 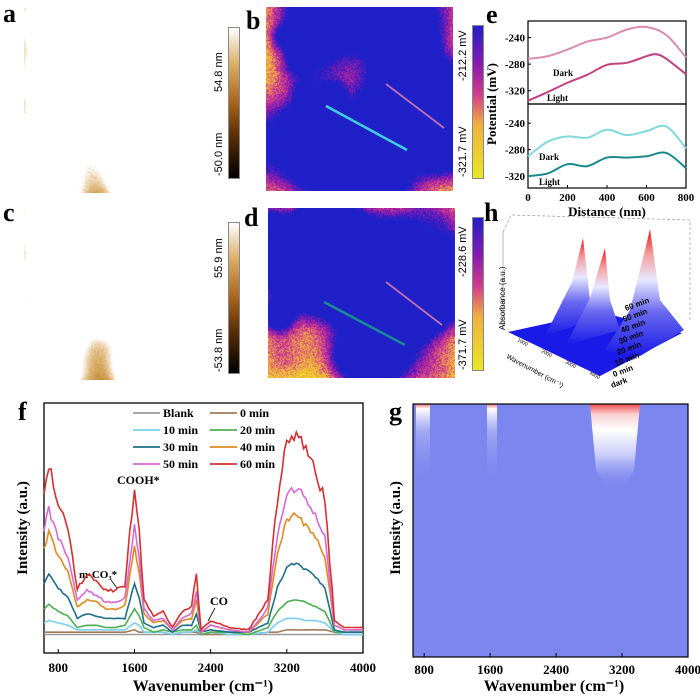 What do you see at coordinates (567, 198) in the screenshot?
I see `e-xtick-label: 200` at bounding box center [567, 198].